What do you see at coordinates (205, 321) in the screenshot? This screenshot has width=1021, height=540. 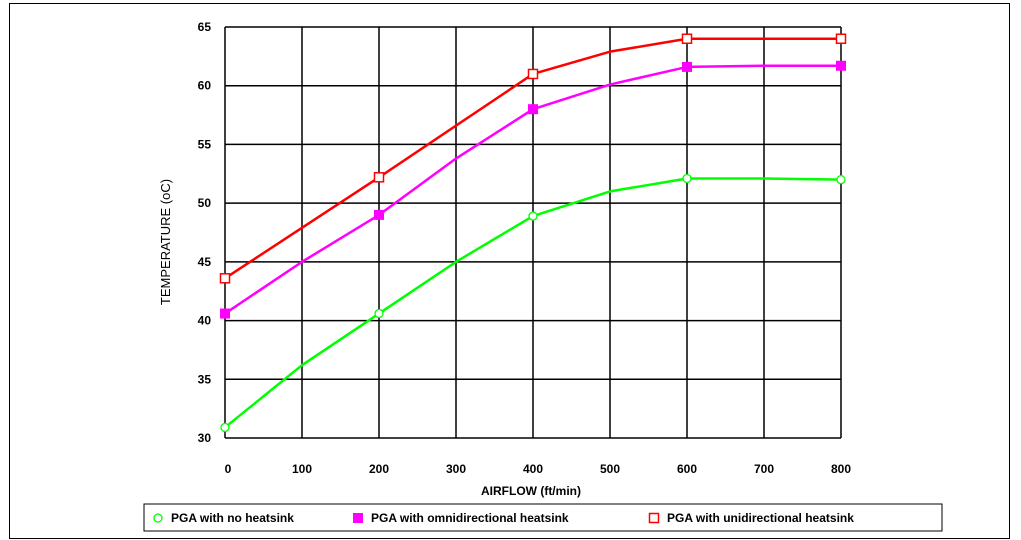 I see `y-tick-label: 40` at bounding box center [205, 321].